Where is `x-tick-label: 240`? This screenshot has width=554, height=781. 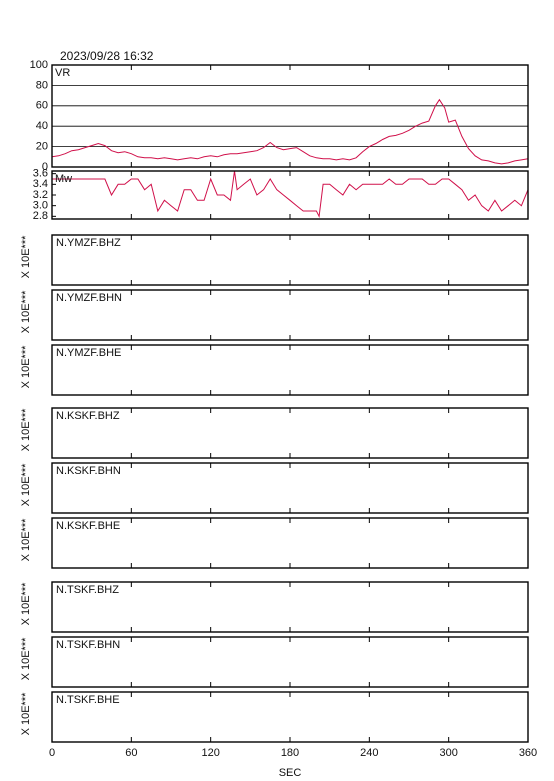 x-tick-label: 240 is located at coordinates (369, 753).